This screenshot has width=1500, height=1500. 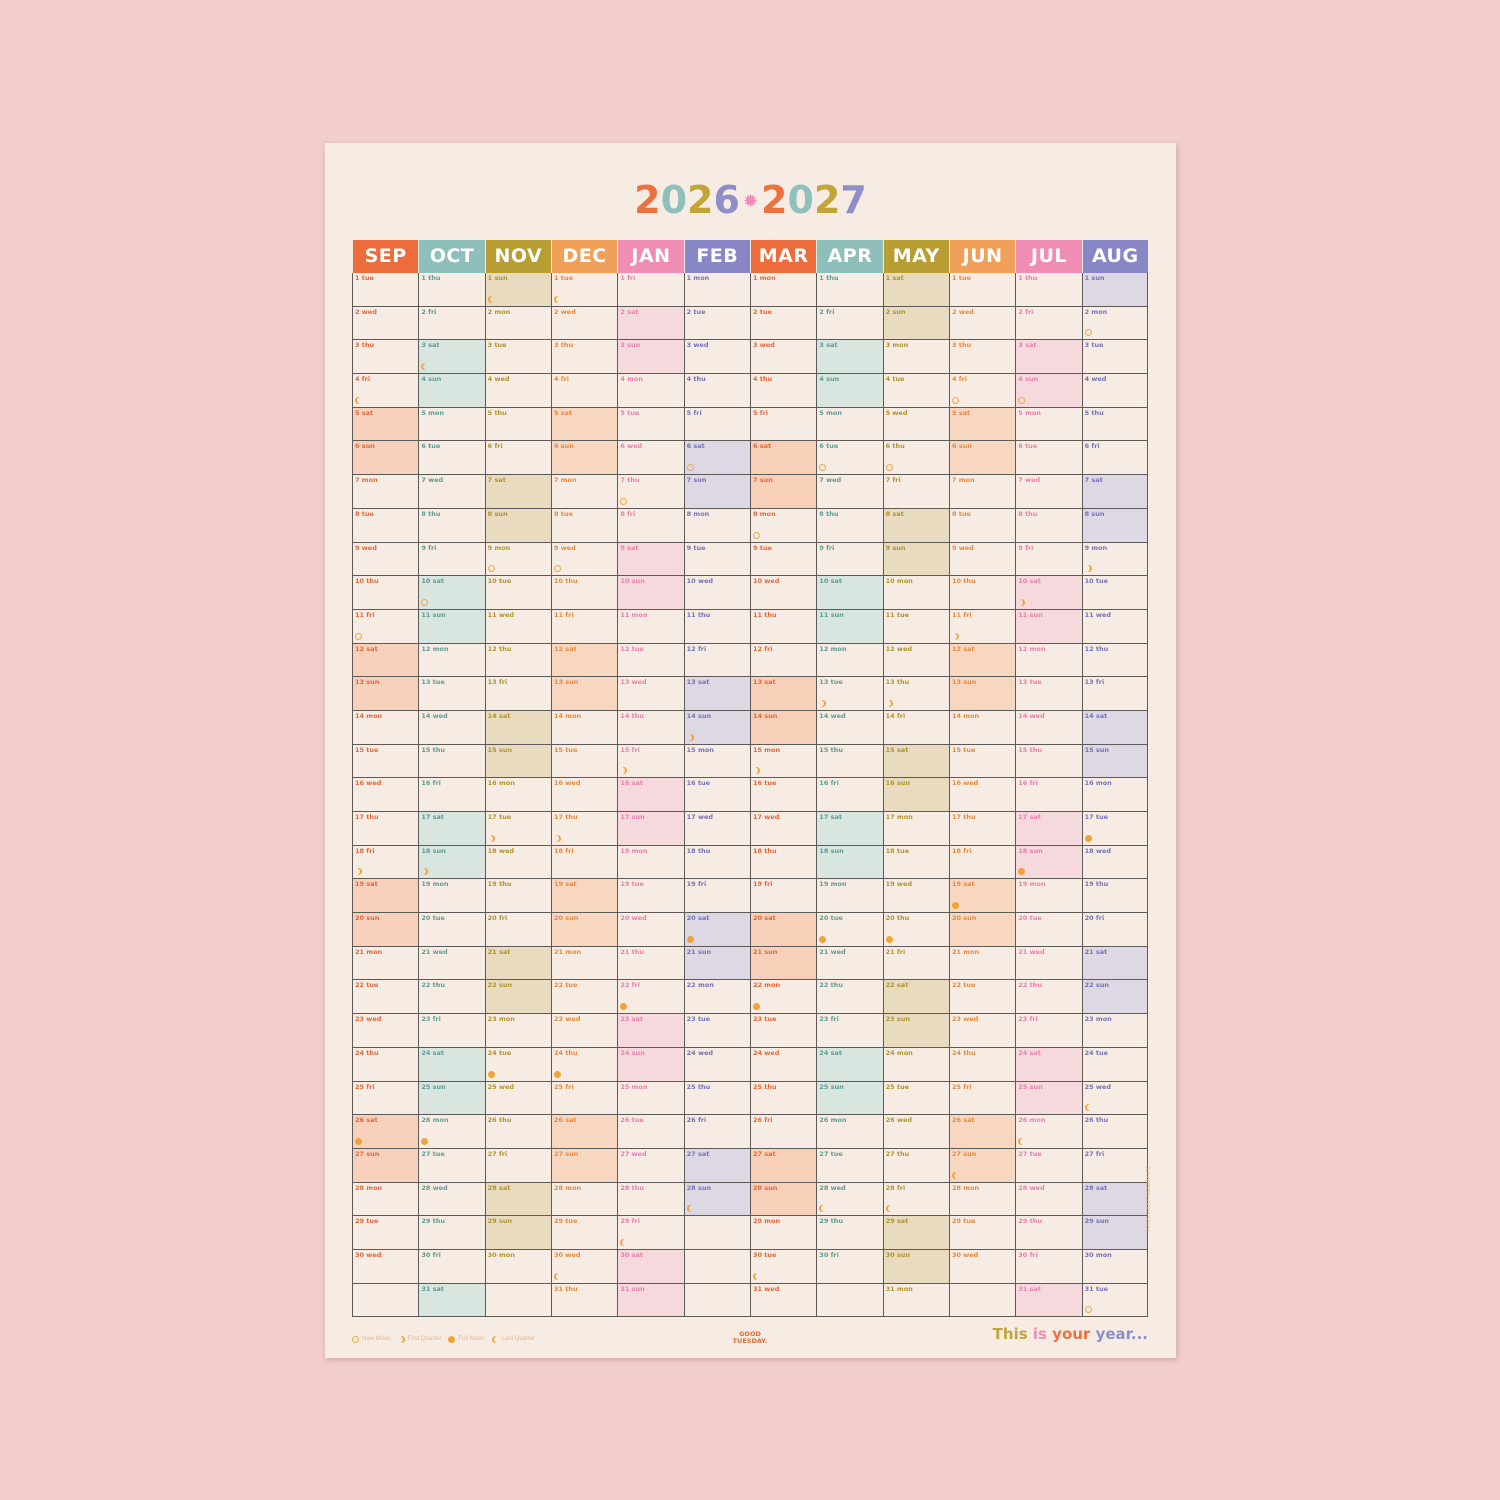 What do you see at coordinates (716, 896) in the screenshot?
I see `day-cell: 19 fri` at bounding box center [716, 896].